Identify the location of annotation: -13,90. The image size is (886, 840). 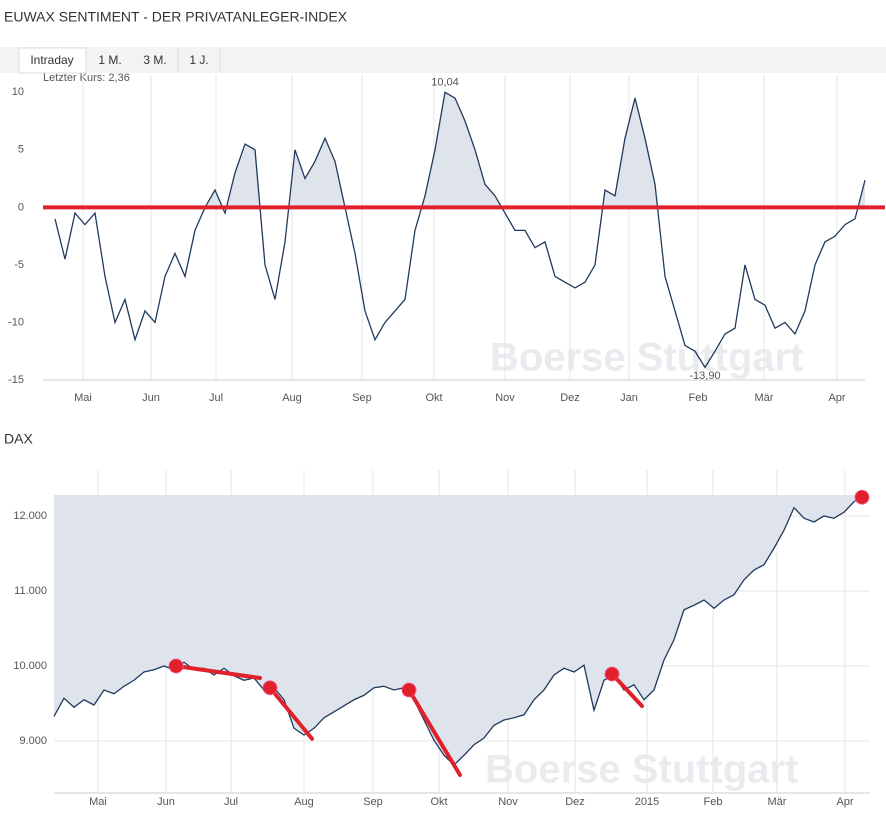
(704, 376).